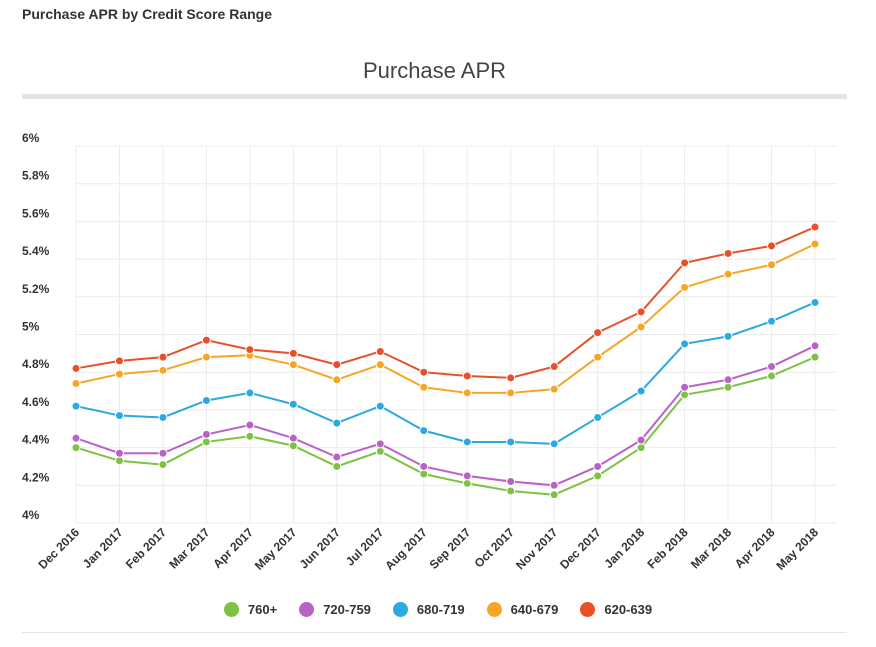 The height and width of the screenshot is (647, 876). Describe the element at coordinates (335, 609) in the screenshot. I see `legend-item-720-759: 720-759` at that location.